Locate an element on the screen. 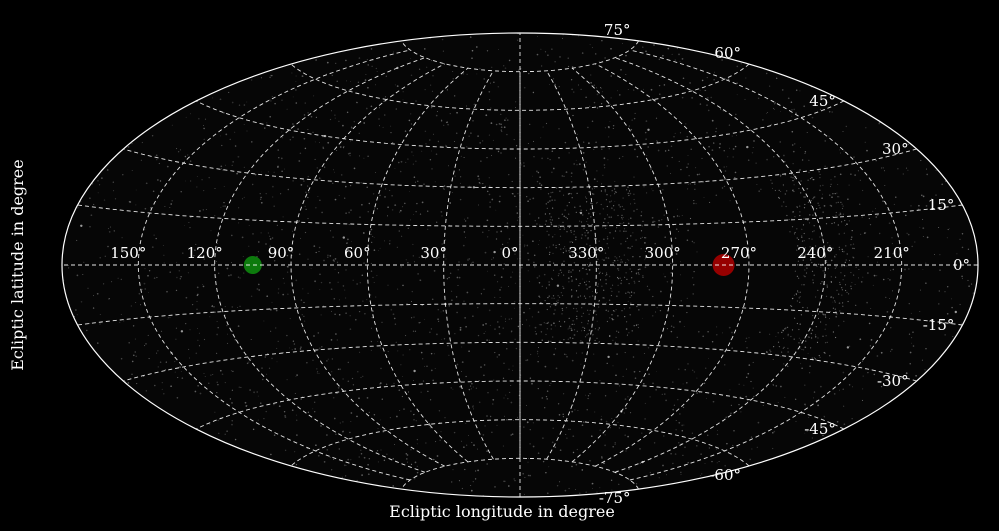 The width and height of the screenshot is (999, 531). y-tick-label: 45° is located at coordinates (822, 101).